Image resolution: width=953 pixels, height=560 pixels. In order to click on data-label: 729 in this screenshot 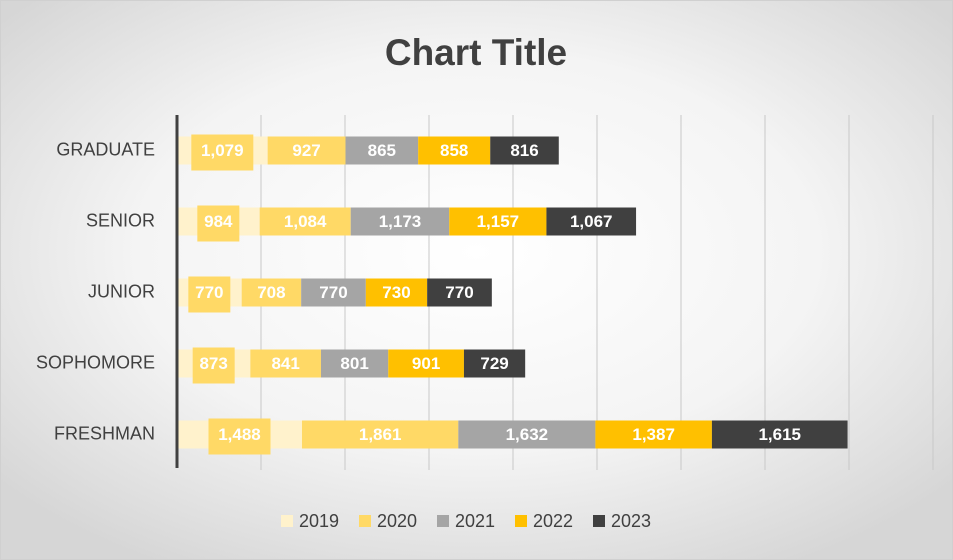, I will do `click(494, 363)`.